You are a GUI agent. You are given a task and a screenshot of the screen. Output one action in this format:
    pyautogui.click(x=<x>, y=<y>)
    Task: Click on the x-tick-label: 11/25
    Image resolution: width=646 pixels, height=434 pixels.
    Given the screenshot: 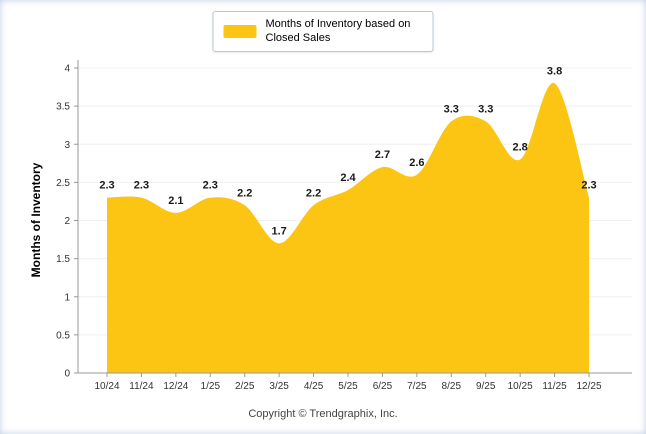 What is the action you would take?
    pyautogui.click(x=554, y=386)
    